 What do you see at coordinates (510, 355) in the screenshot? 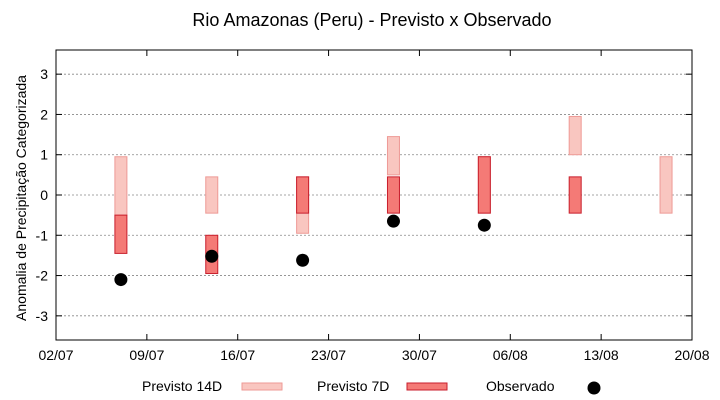
I see `x-tick-label: 06/08` at bounding box center [510, 355].